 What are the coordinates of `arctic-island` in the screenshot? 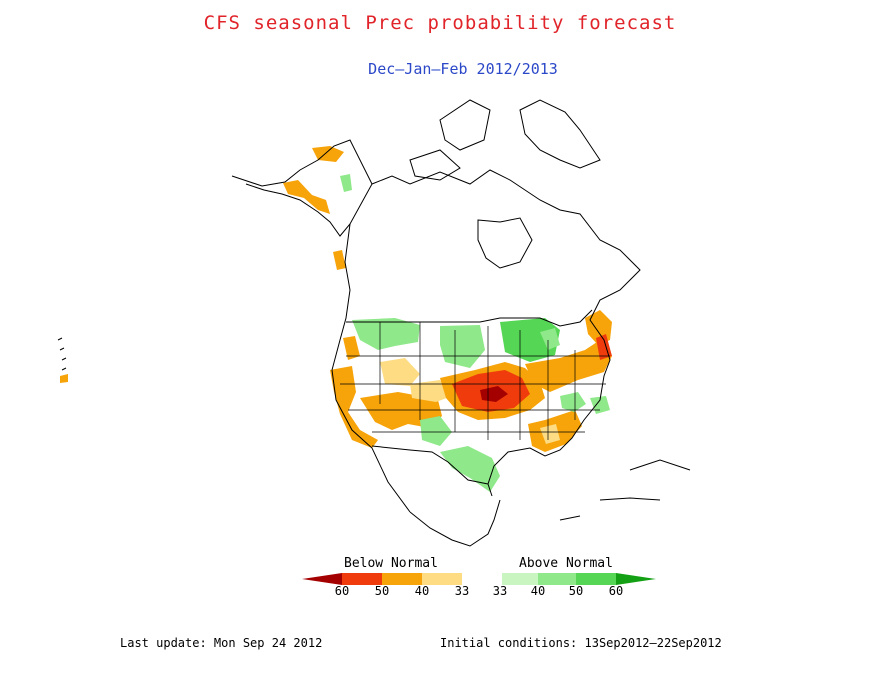 It's located at (560, 134).